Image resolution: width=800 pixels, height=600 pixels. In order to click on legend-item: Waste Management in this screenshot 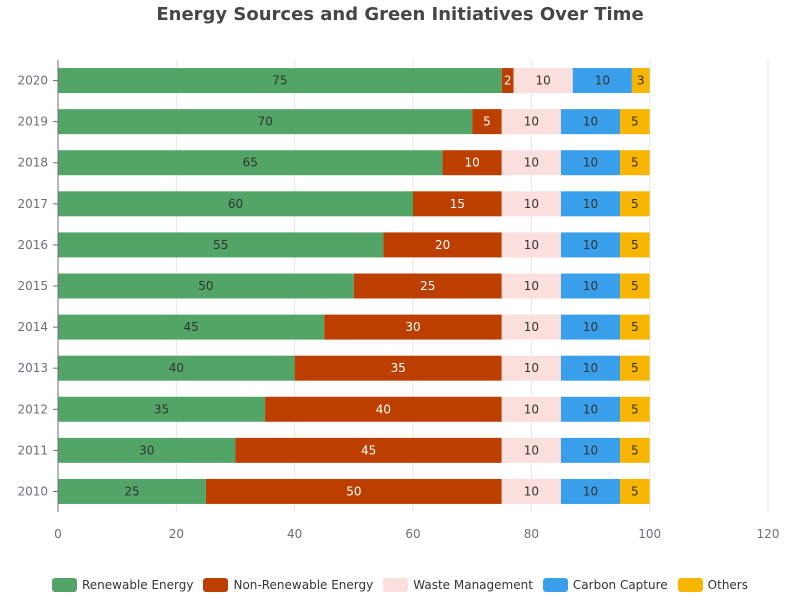, I will do `click(458, 585)`.